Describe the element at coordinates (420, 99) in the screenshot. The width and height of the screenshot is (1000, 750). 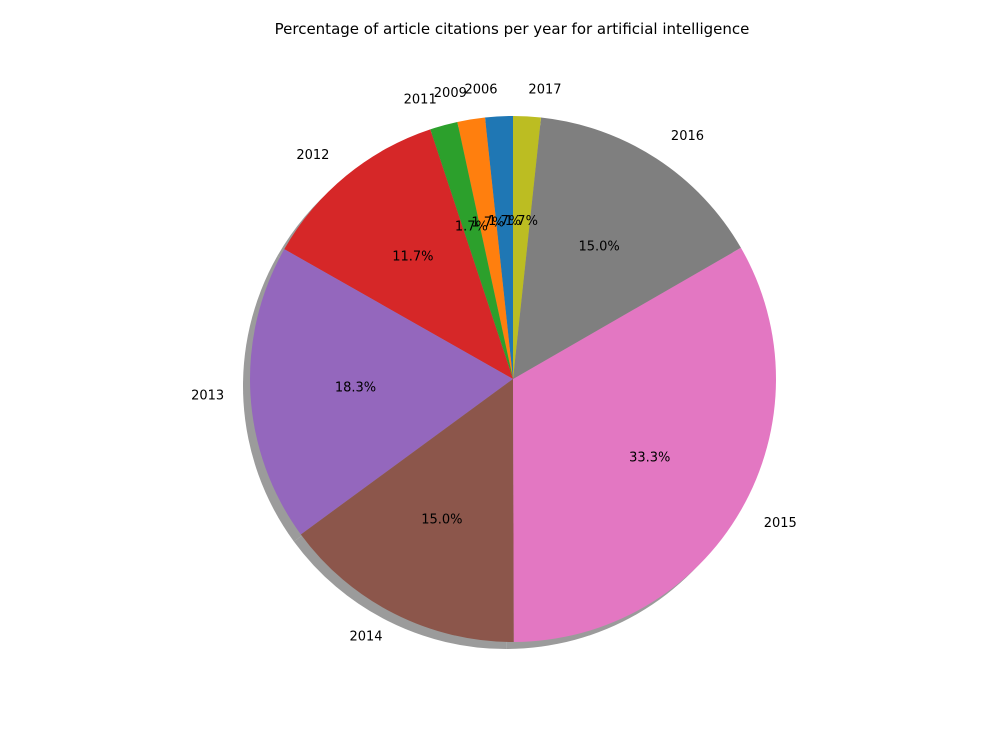
I see `slice-2011-label: 2011` at that location.